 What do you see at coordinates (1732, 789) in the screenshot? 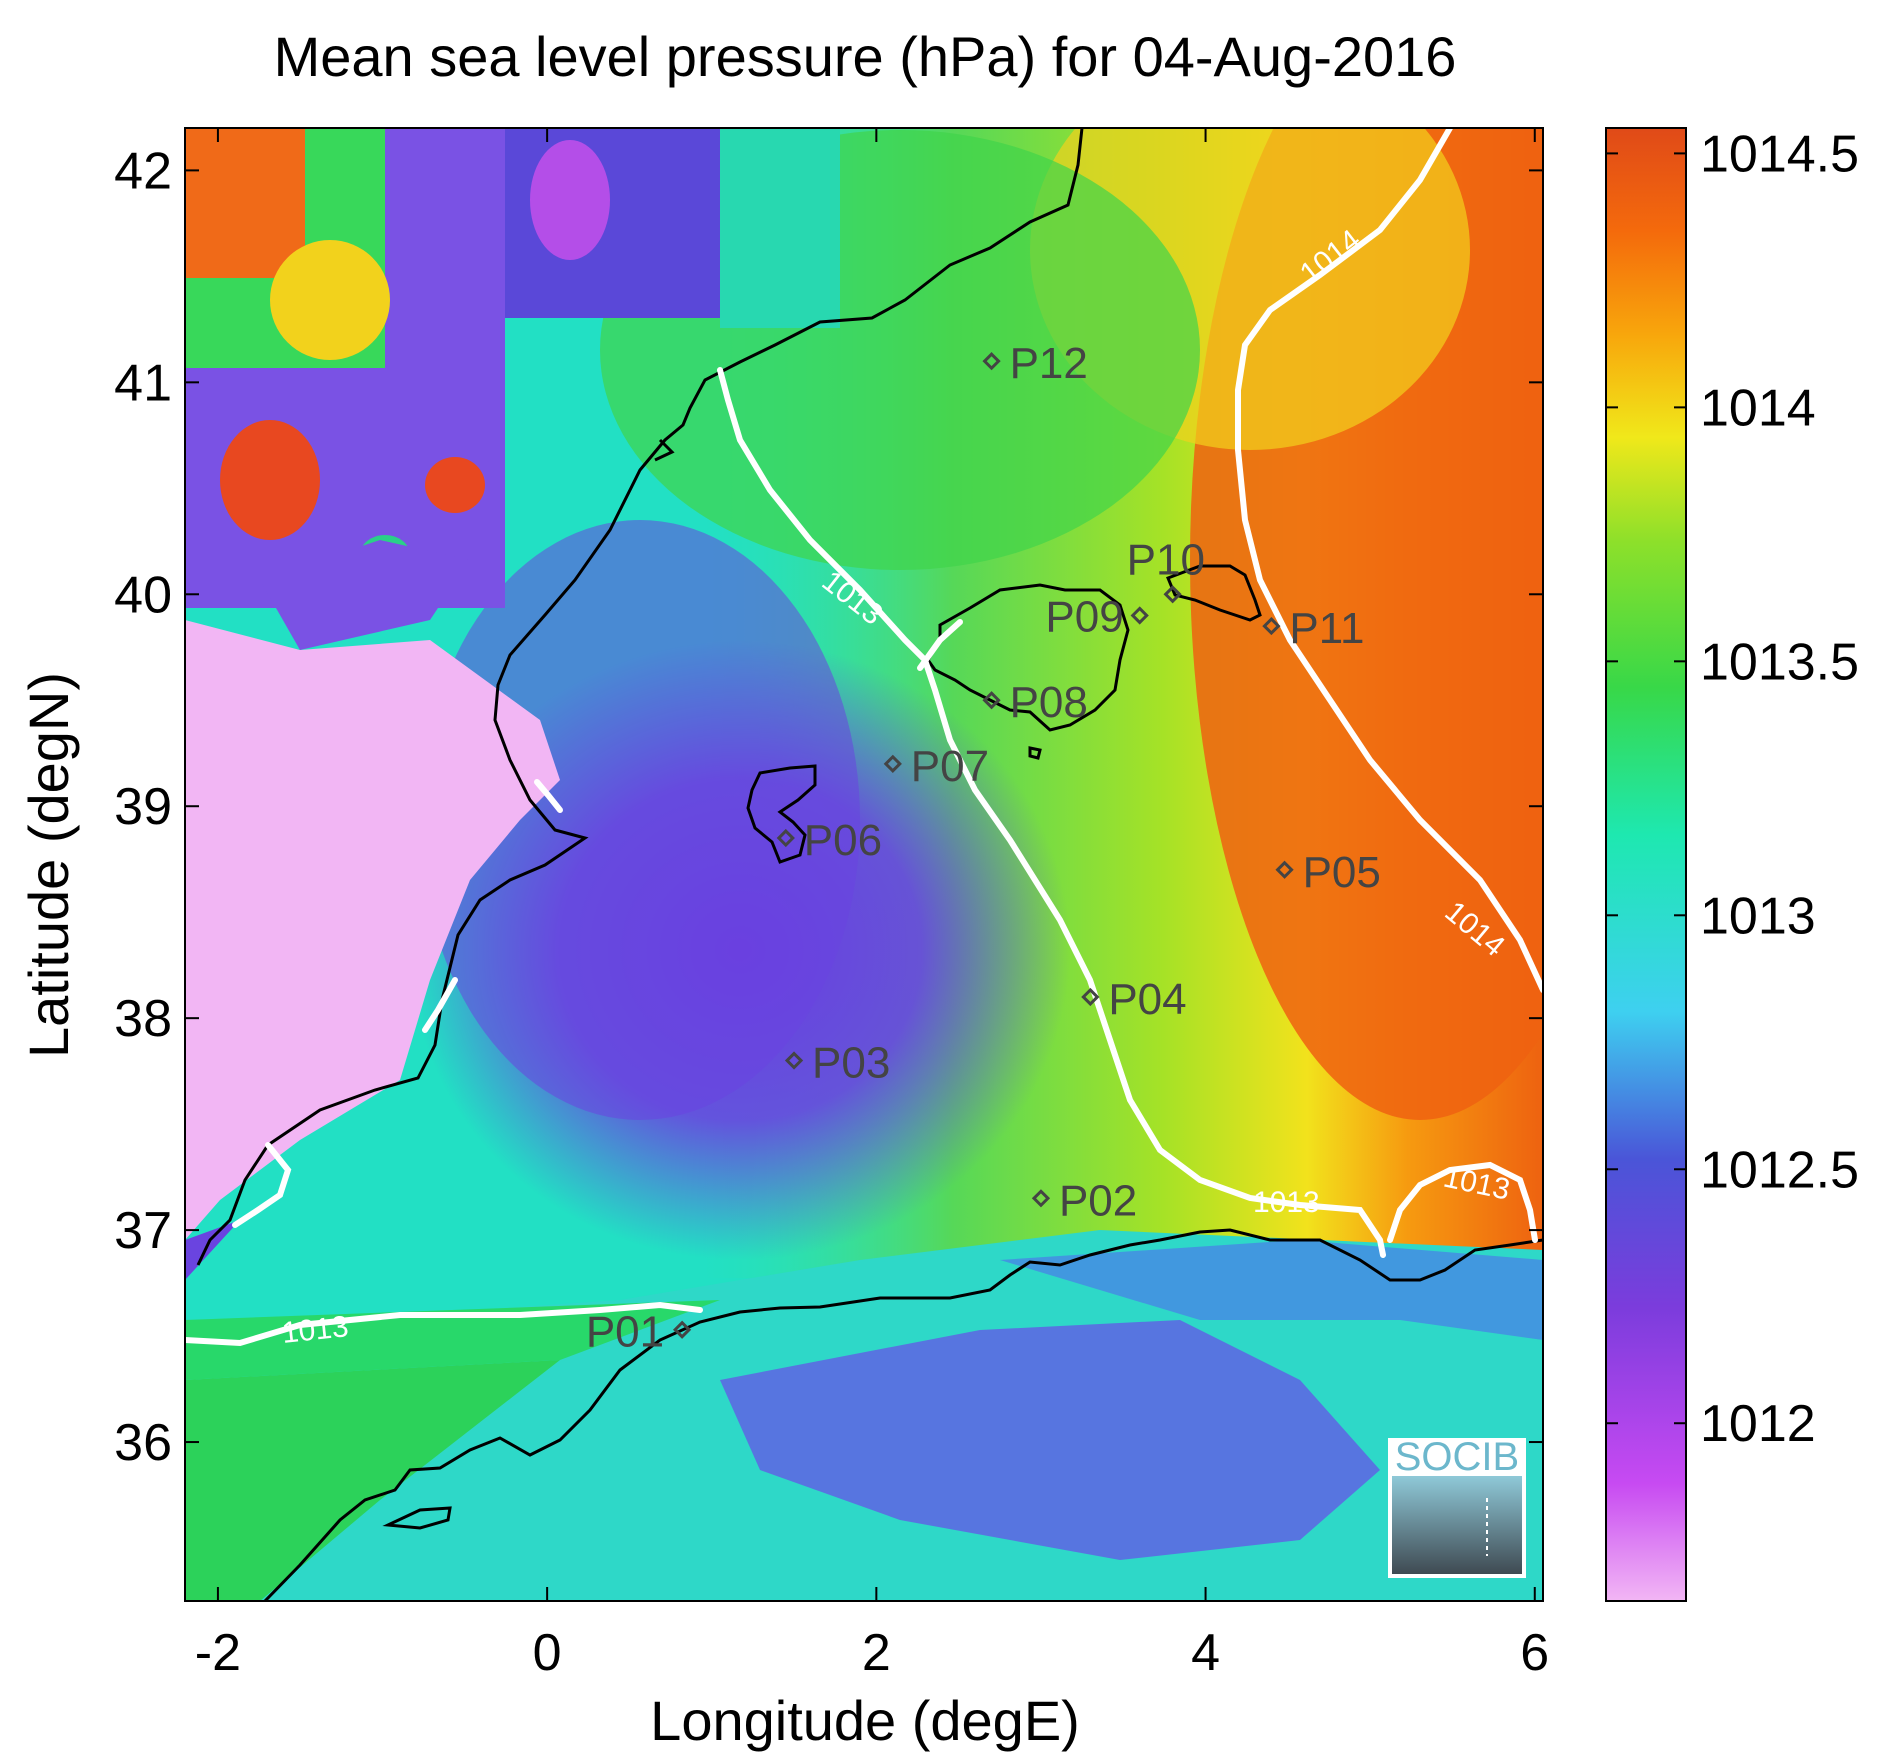
I see `colorbar-ticks: 1012 1012.5 1013 1013.5 1014 1014.5` at bounding box center [1732, 789].